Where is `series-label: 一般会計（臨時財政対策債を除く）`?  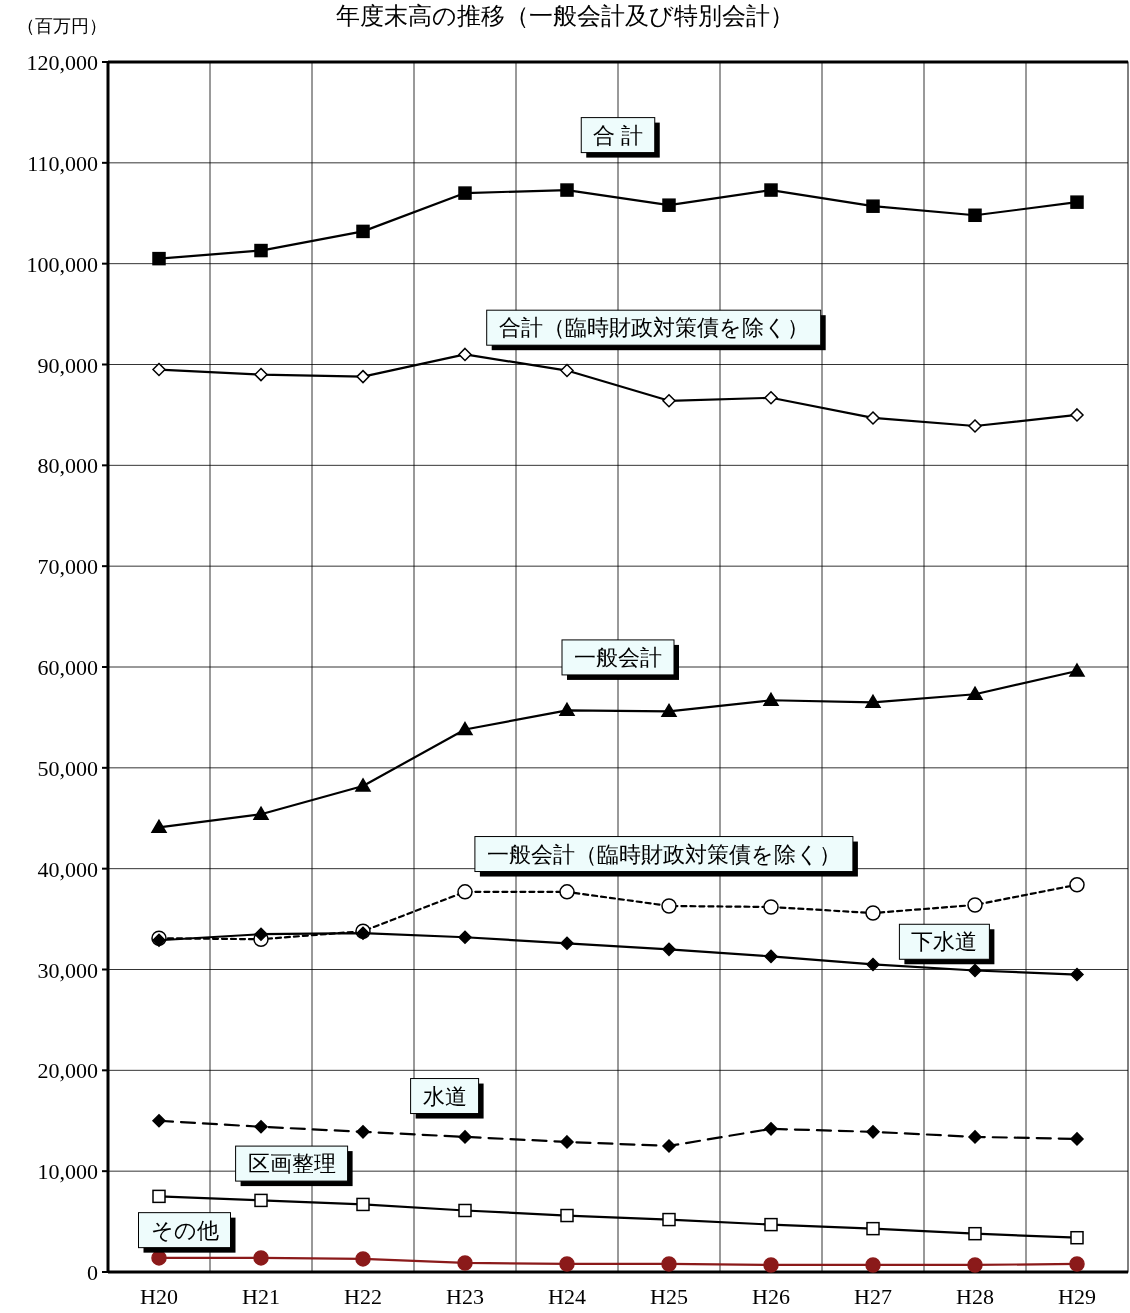
series-label: 一般会計（臨時財政対策債を除く） is located at coordinates (663, 854).